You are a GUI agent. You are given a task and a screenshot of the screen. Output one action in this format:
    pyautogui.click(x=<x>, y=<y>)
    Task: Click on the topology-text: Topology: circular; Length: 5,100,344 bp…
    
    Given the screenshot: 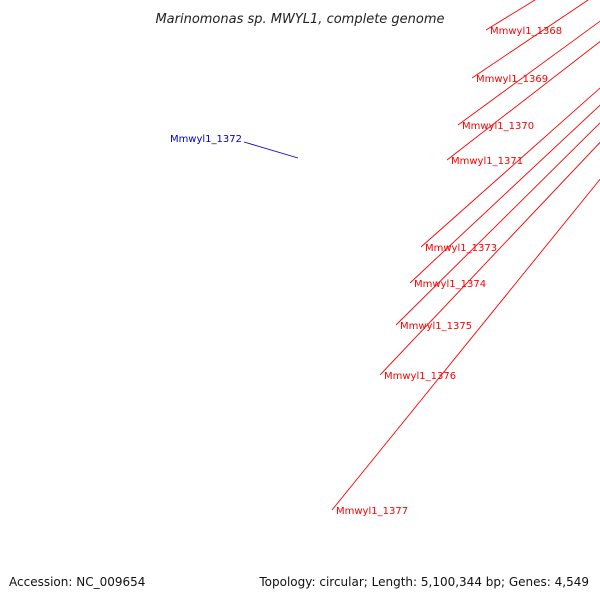 What is the action you would take?
    pyautogui.click(x=423, y=582)
    